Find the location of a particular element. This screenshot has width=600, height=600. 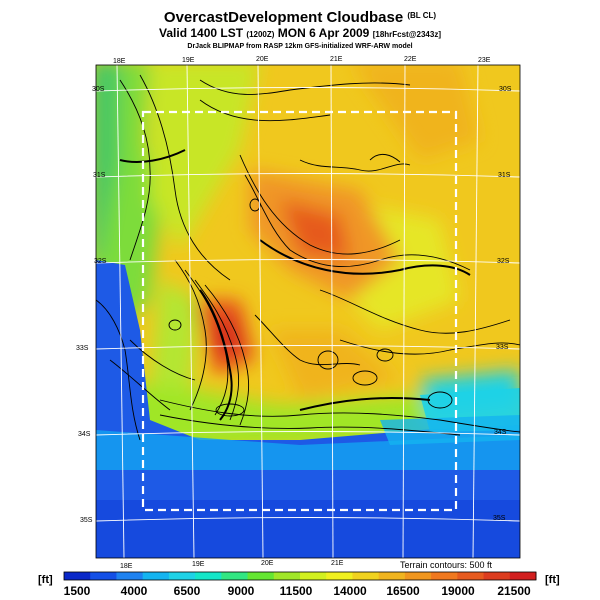

colorbar-label: 16500 is located at coordinates (403, 591).